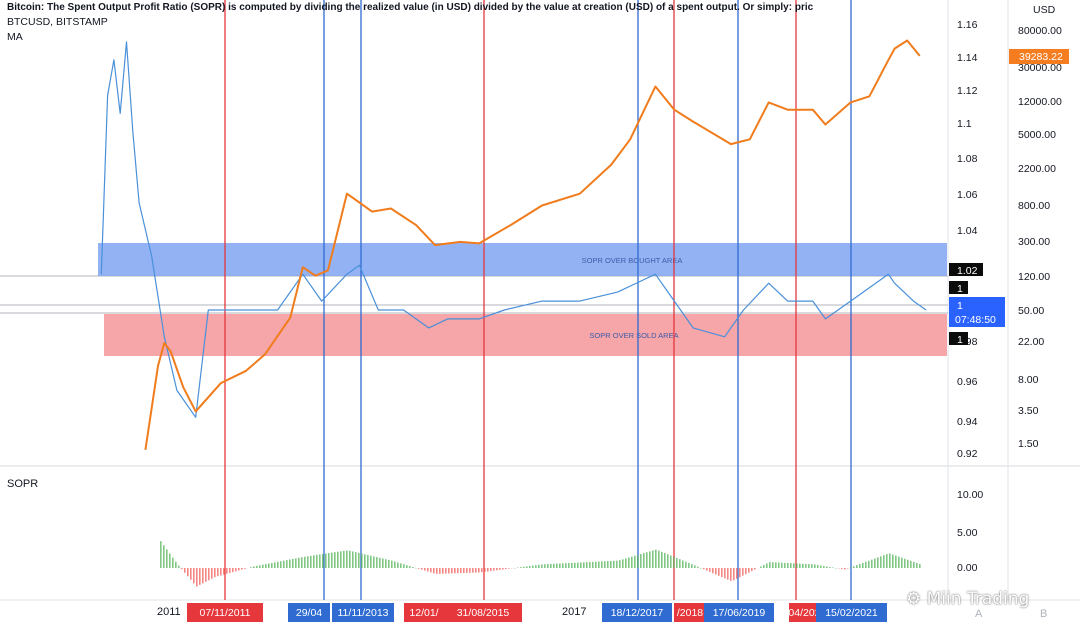 Image resolution: width=1080 pixels, height=629 pixels. I want to click on price-axis-tick: 1.50, so click(1028, 444).